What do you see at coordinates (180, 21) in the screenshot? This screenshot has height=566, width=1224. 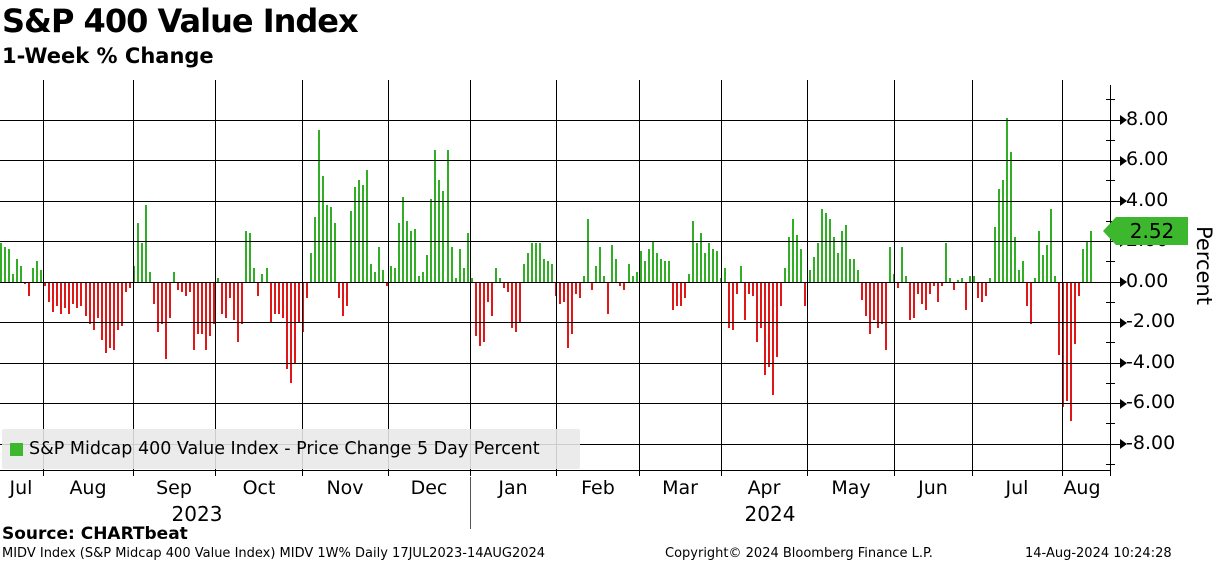 I see `chart-title: S&P 400 Value Index` at bounding box center [180, 21].